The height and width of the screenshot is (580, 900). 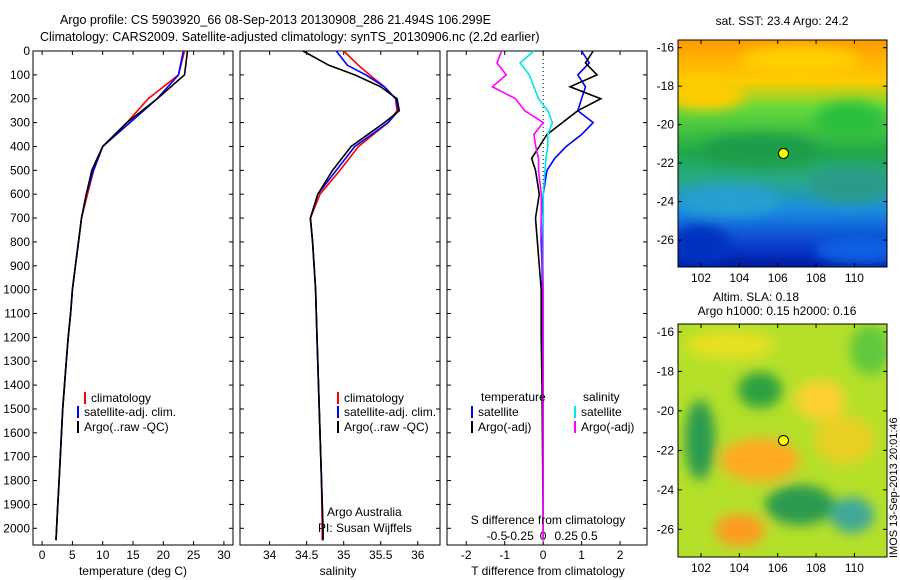 What do you see at coordinates (133, 555) in the screenshot?
I see `temperature-x-tick-label: 15` at bounding box center [133, 555].